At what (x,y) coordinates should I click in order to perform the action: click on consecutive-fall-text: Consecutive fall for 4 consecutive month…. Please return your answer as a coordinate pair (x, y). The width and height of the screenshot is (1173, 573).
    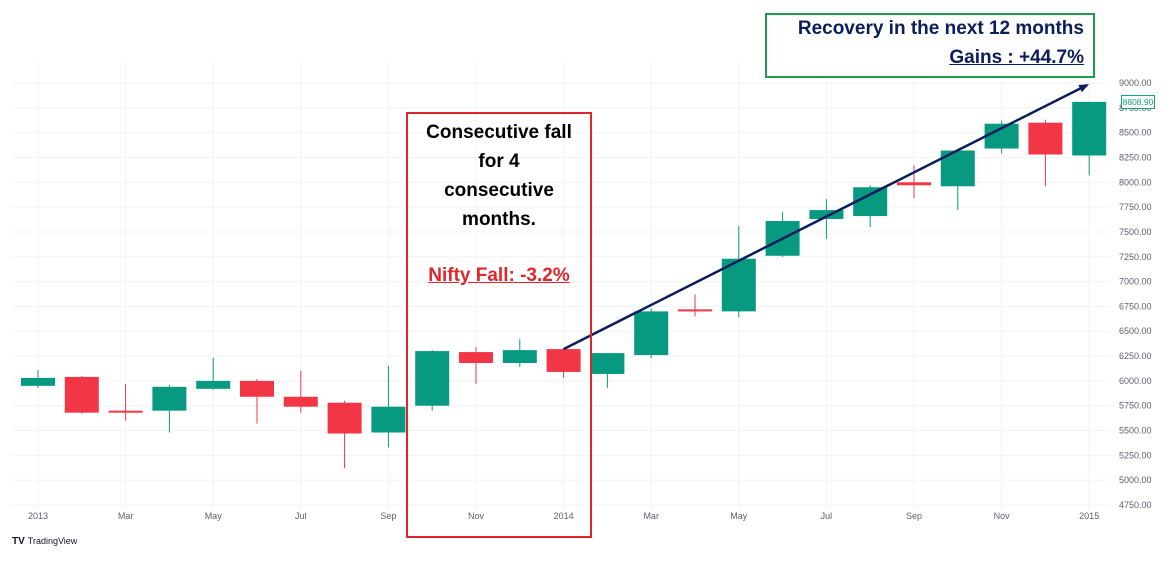
    Looking at the image, I should click on (499, 204).